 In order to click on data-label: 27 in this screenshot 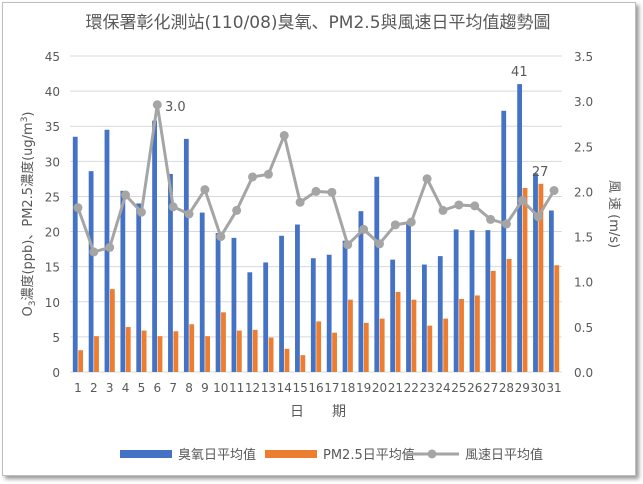, I will do `click(540, 172)`.